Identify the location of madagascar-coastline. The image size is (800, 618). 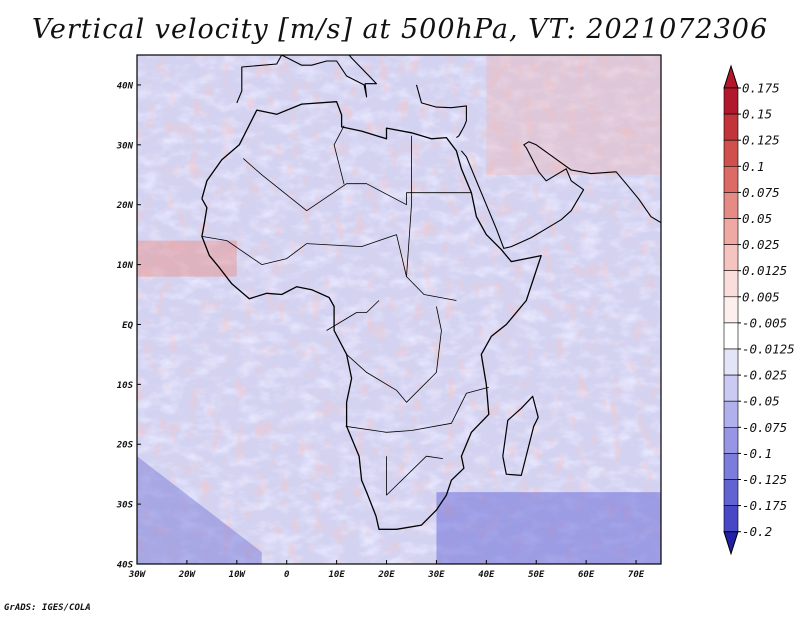
(520, 435).